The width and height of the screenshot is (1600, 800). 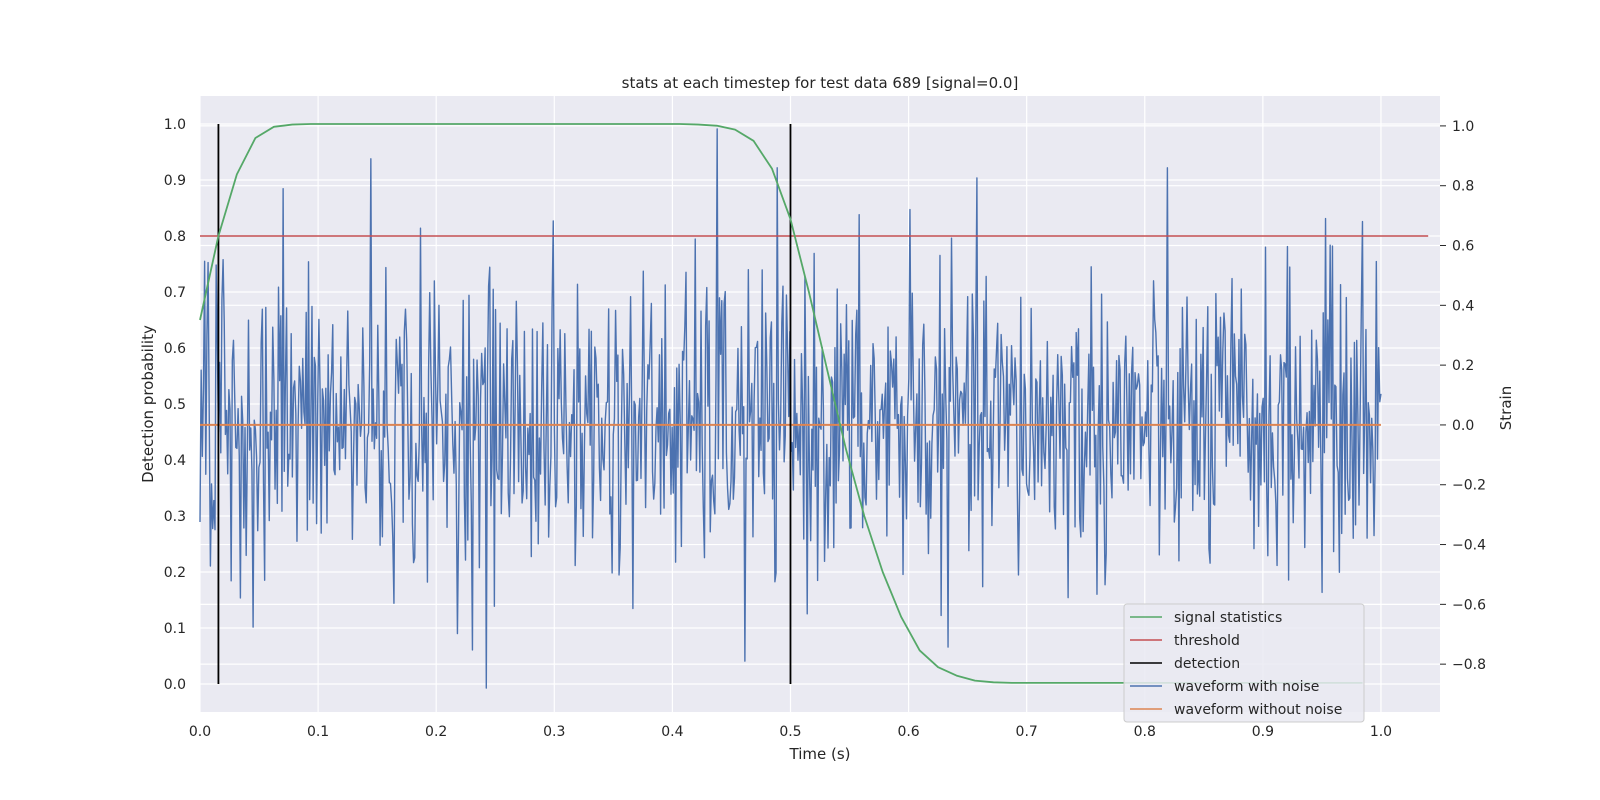 What do you see at coordinates (1246, 687) in the screenshot?
I see `legend-label-waveform-with-noise: waveform with noise` at bounding box center [1246, 687].